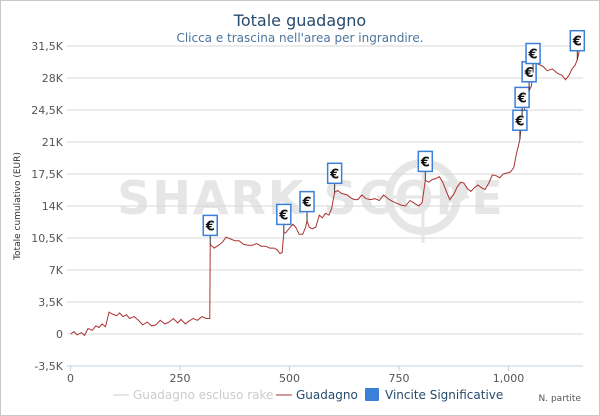 This screenshot has width=600, height=416. I want to click on y-tick-label: 28K, so click(53, 78).